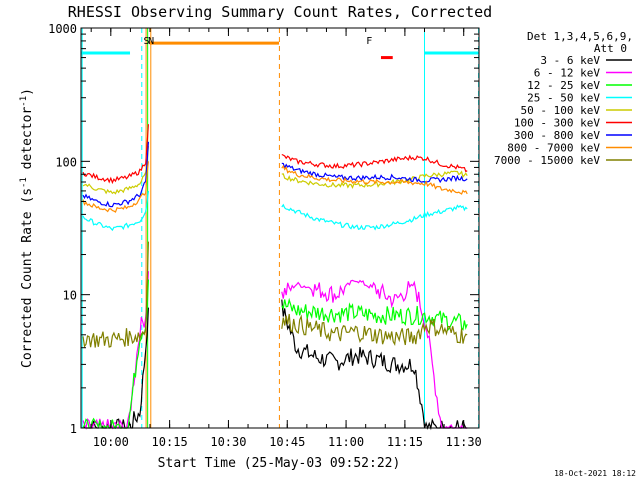  What do you see at coordinates (70, 296) in the screenshot?
I see `y-tick-label-1: 10` at bounding box center [70, 296].